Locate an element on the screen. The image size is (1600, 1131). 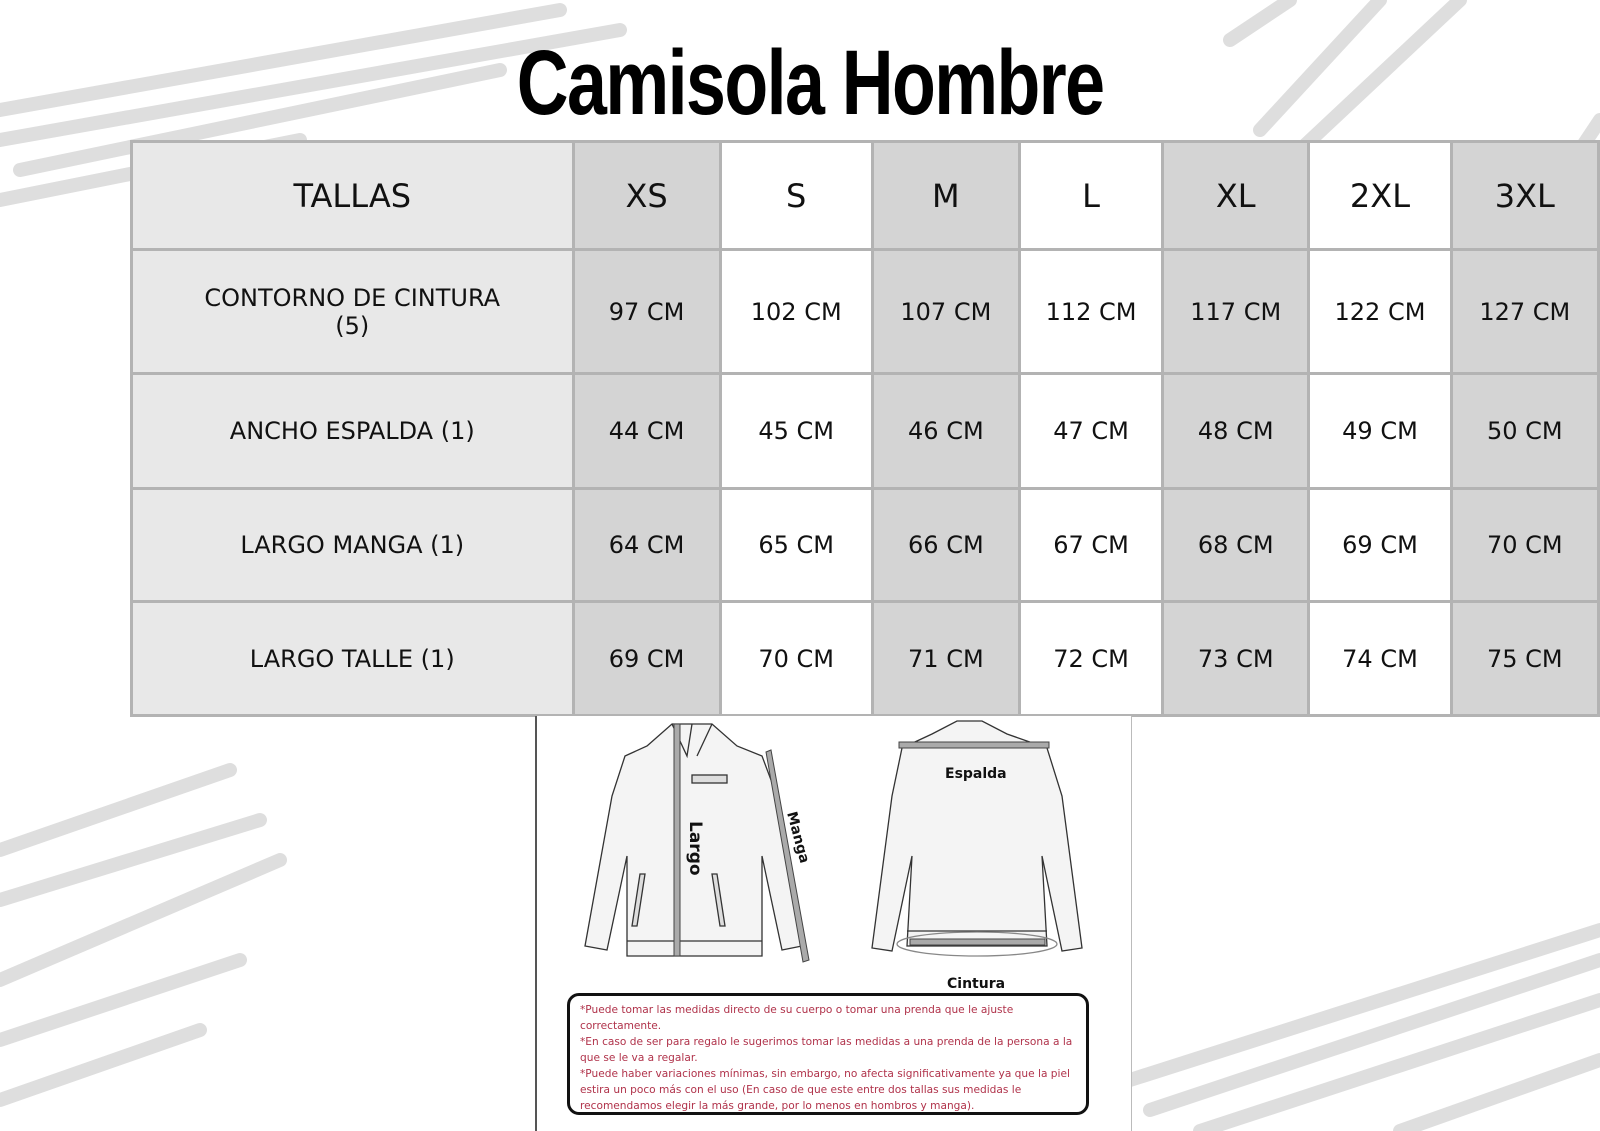
cell-value: 102 CM is located at coordinates (796, 311).